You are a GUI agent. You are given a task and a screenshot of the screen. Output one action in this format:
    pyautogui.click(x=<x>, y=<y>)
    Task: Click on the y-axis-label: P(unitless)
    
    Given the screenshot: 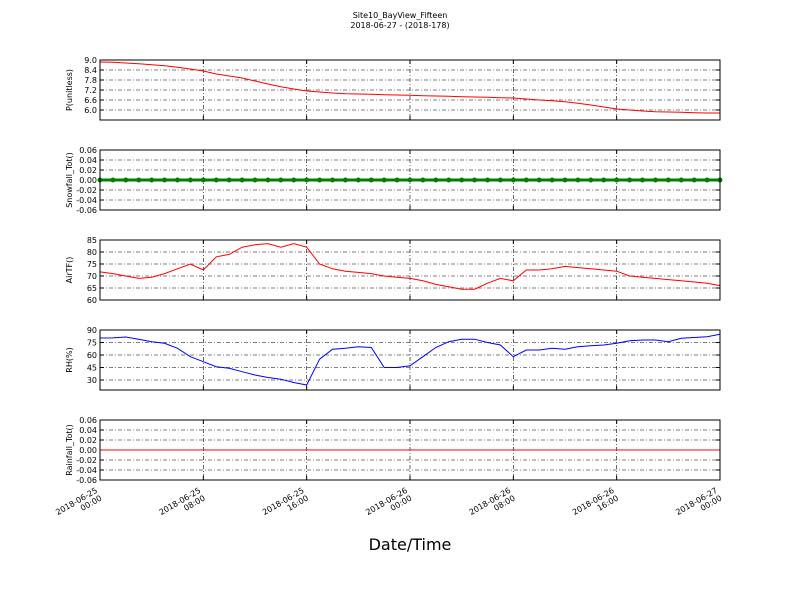 What is the action you would take?
    pyautogui.click(x=69, y=90)
    